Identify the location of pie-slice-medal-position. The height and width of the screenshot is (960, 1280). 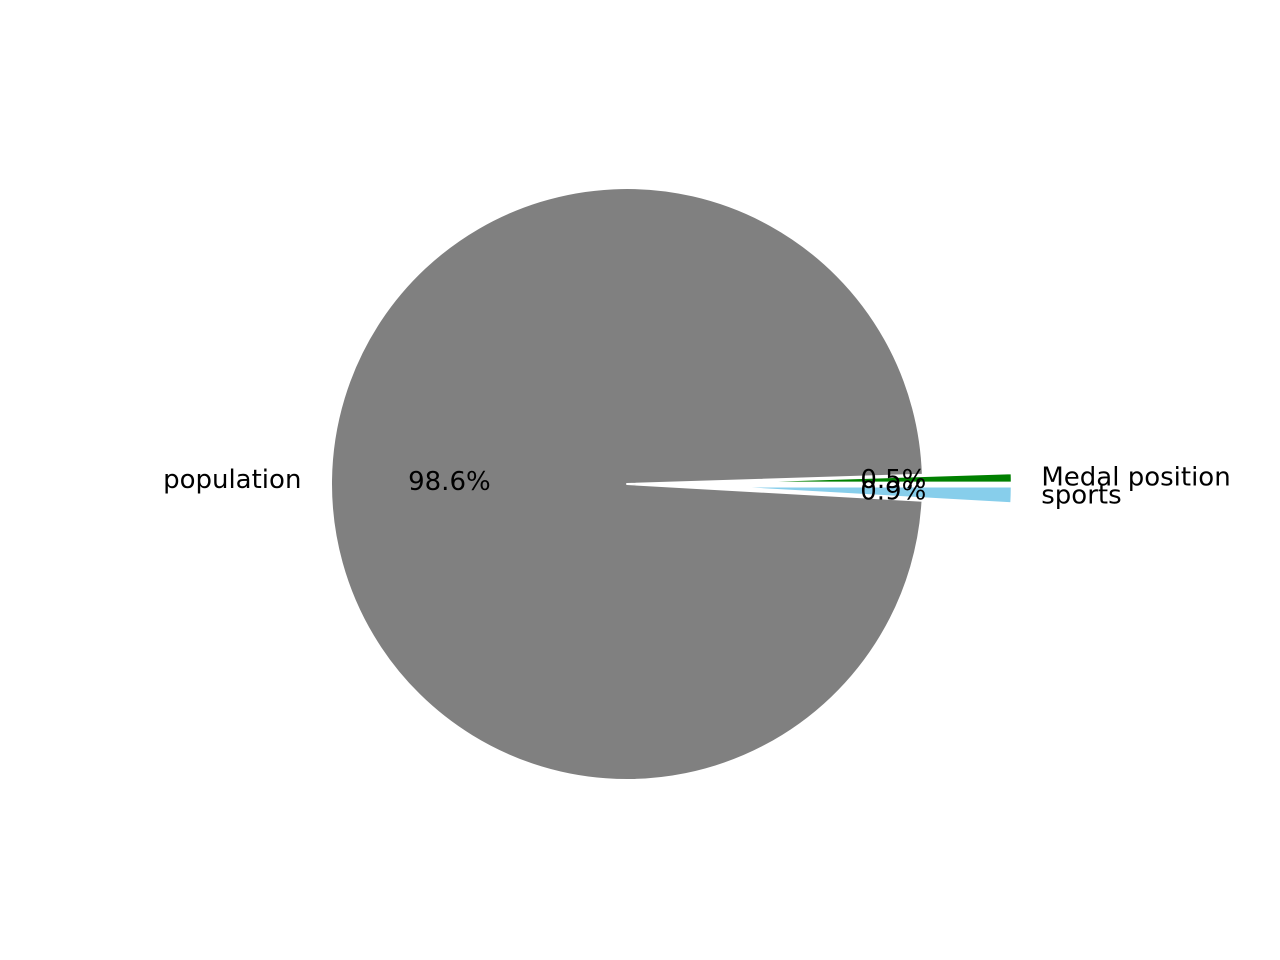
(863, 478).